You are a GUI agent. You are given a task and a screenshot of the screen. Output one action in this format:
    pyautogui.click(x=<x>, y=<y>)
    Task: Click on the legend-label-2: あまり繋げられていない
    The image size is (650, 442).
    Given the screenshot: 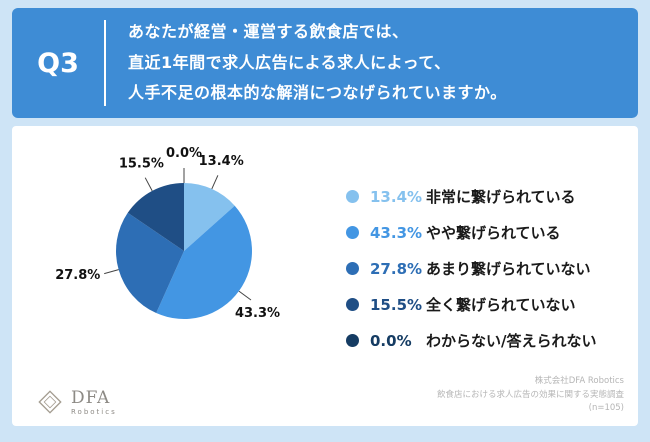 What is the action you would take?
    pyautogui.click(x=508, y=269)
    